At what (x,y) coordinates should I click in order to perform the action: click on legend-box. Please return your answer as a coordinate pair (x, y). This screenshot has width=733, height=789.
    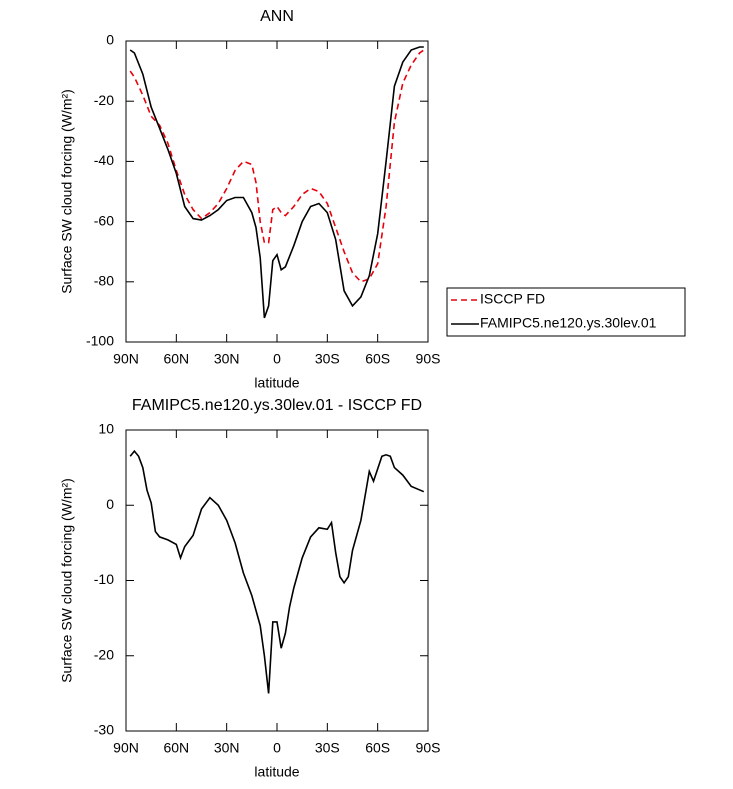
    Looking at the image, I should click on (566, 312).